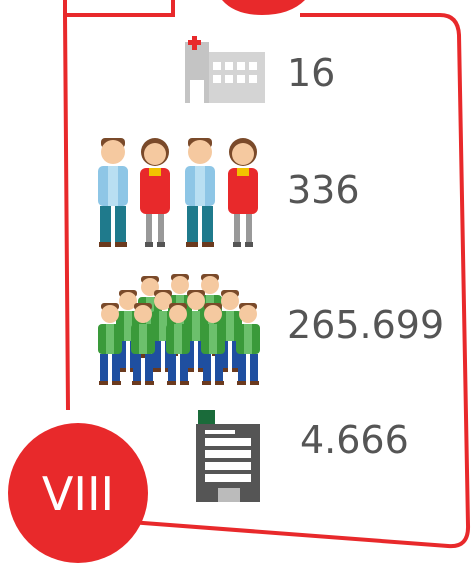 This screenshot has width=472, height=566. I want to click on crowd-icon, so click(179, 329).